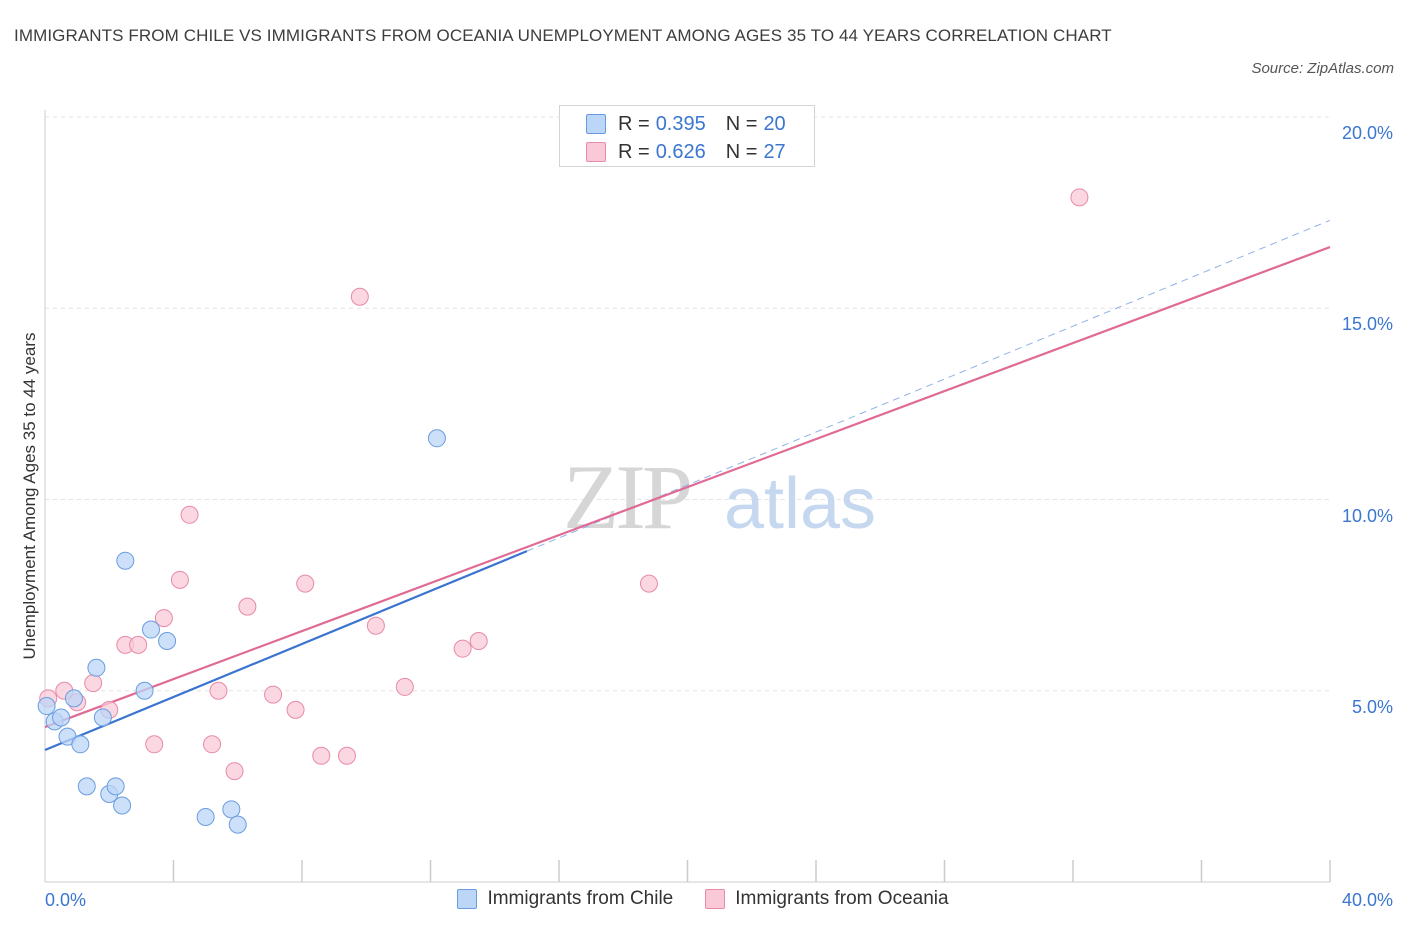  What do you see at coordinates (1367, 133) in the screenshot?
I see `y-tick-label: 20.0%` at bounding box center [1367, 133].